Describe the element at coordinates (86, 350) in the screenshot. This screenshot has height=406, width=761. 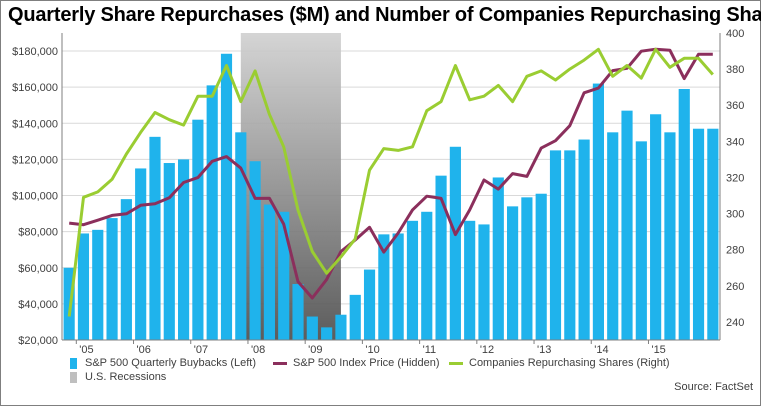
I see `x-tick-label: '05` at that location.